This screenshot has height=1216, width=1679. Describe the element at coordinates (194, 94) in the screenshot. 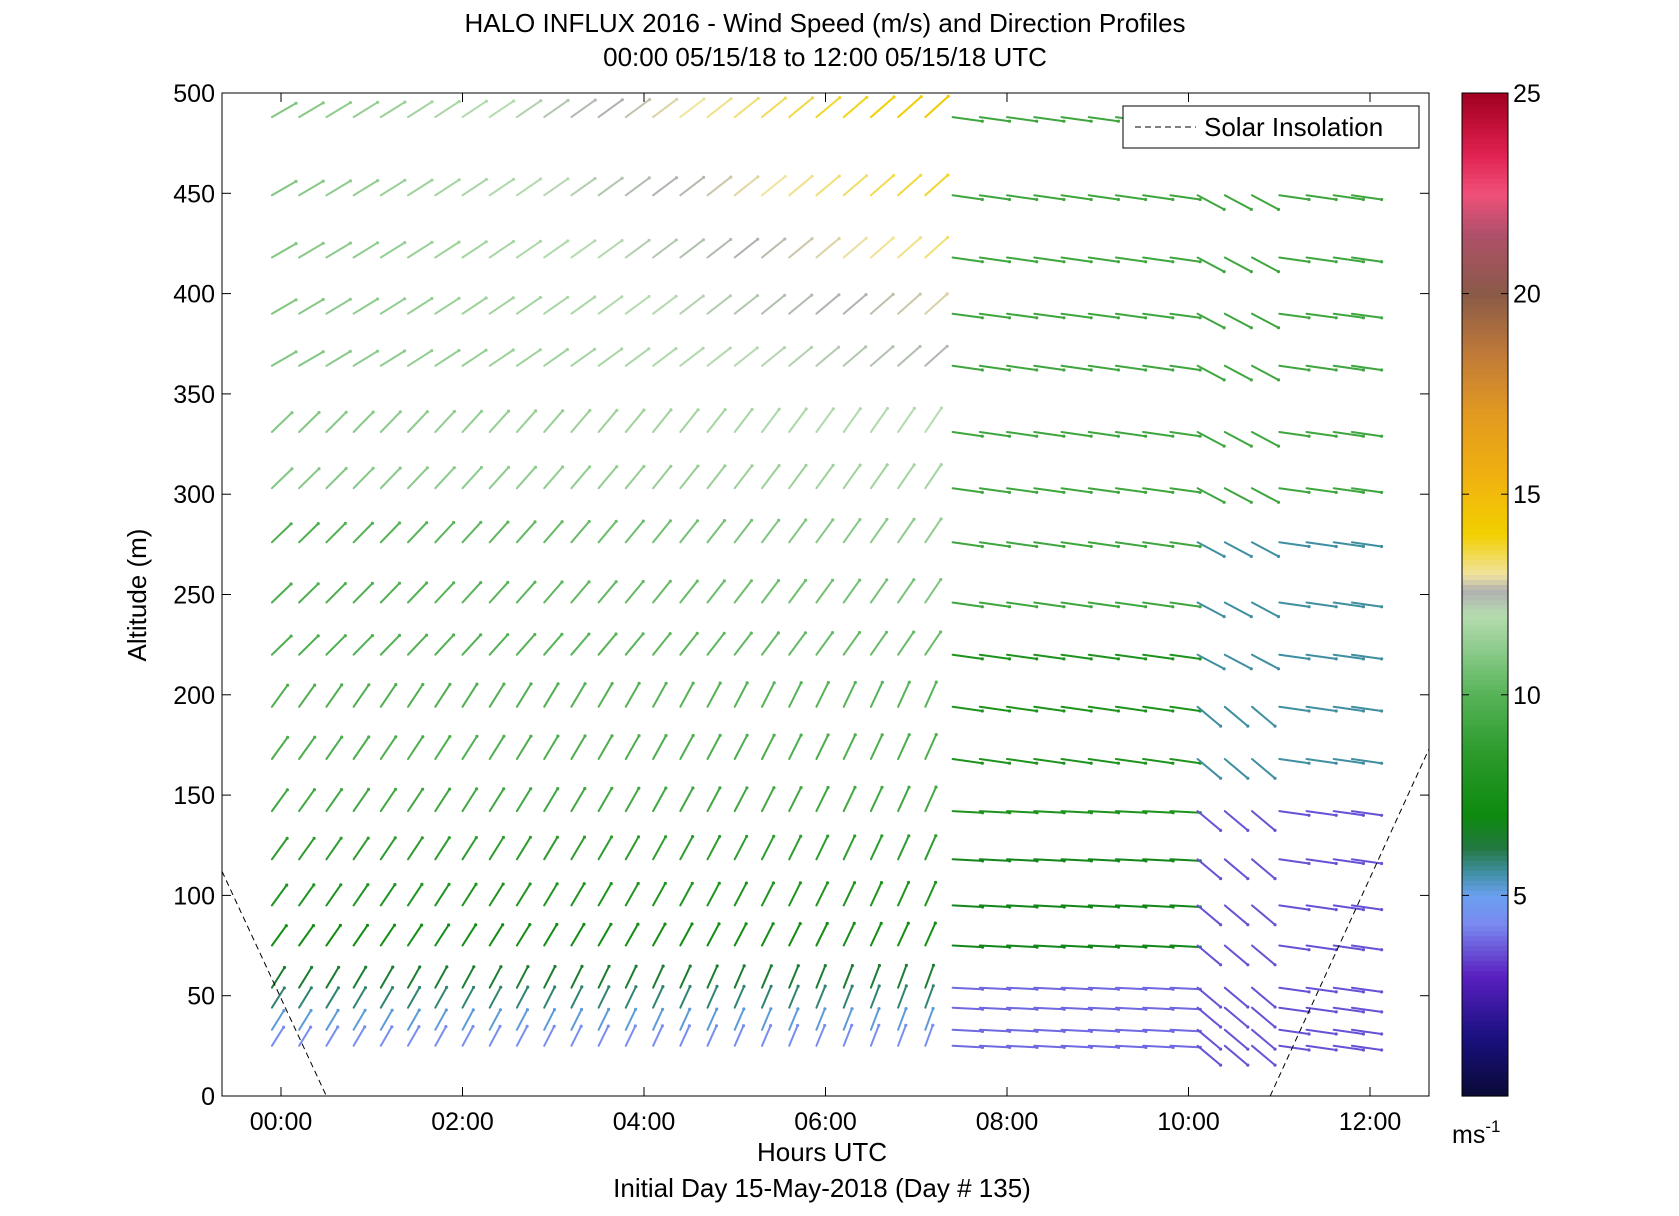

I see `y-tick-label: 500` at that location.